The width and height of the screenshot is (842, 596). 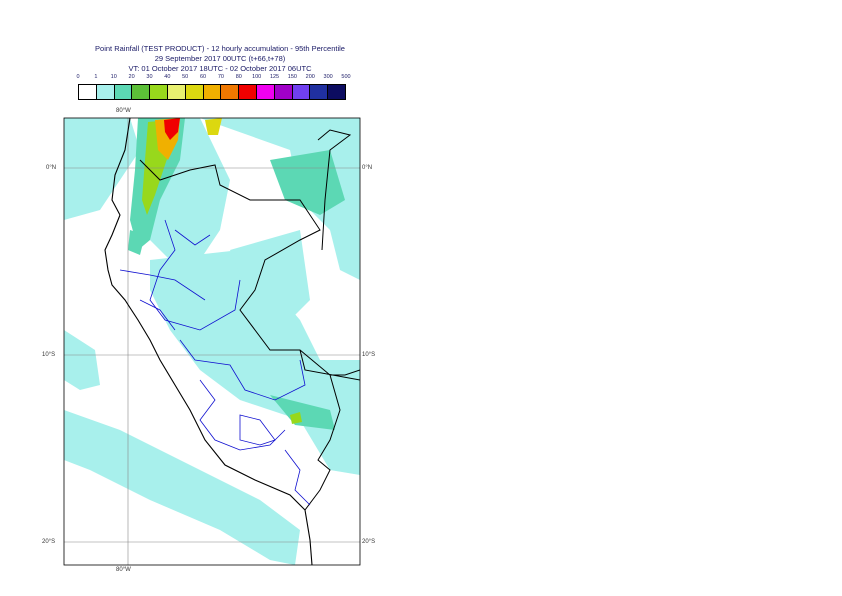 I want to click on intense-rain-core, so click(x=172, y=129).